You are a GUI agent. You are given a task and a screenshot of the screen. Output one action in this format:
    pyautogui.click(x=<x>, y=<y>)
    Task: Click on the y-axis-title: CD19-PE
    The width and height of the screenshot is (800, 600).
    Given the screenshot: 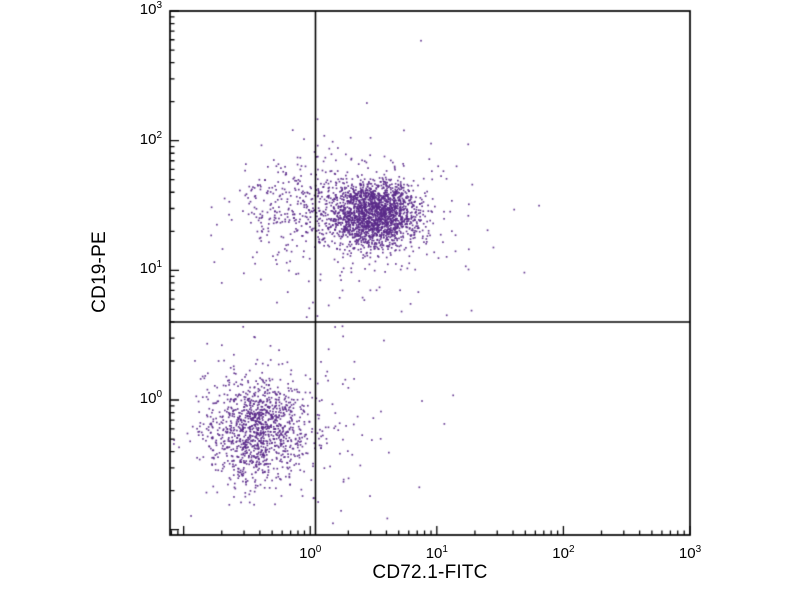 What is the action you would take?
    pyautogui.click(x=99, y=272)
    